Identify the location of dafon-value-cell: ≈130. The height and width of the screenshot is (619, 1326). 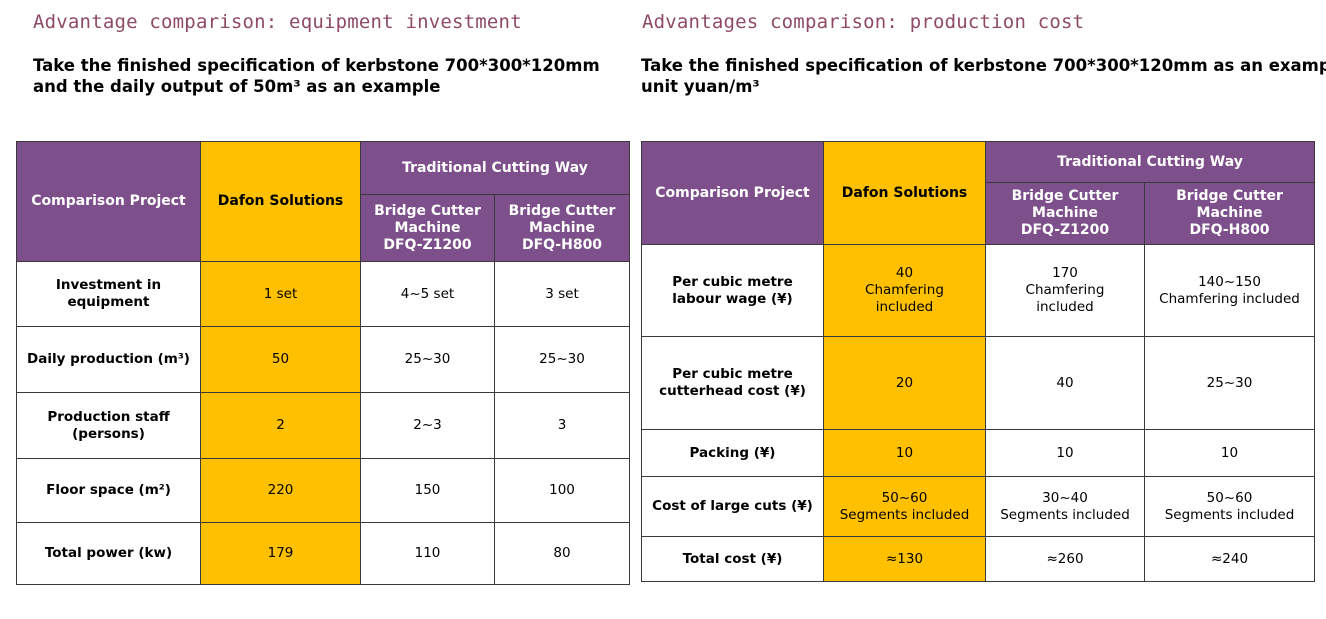
(904, 559).